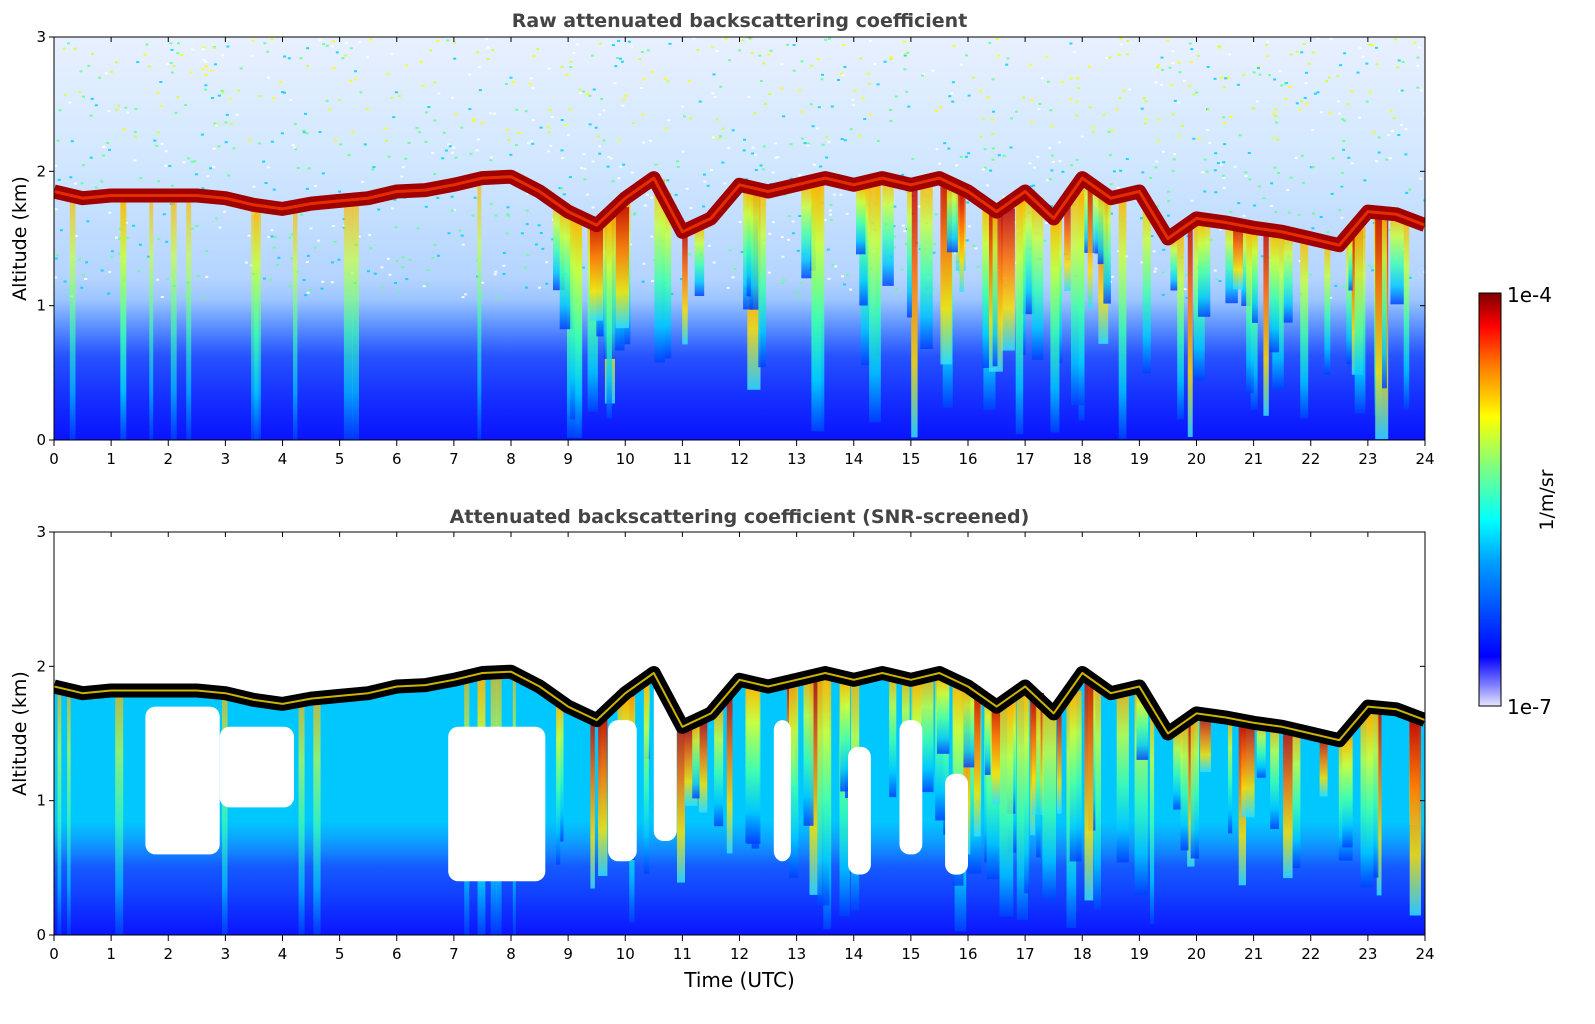 The width and height of the screenshot is (1595, 1024). I want to click on top-cloud-edge, so click(739, 211).